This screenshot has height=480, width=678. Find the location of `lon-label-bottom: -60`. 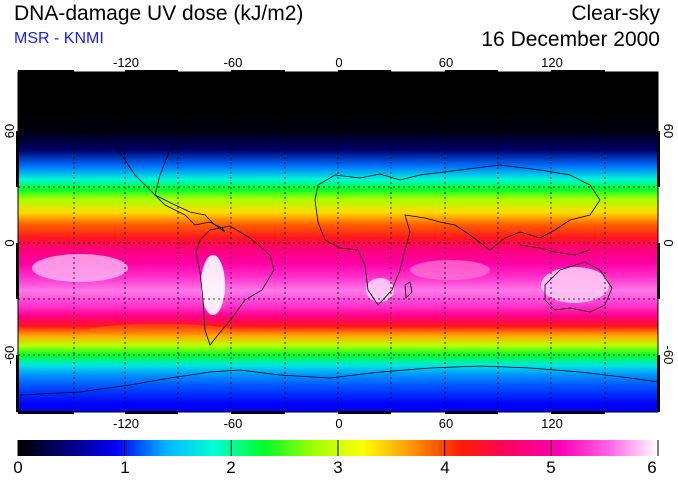

lon-label-bottom: -60 is located at coordinates (233, 423).